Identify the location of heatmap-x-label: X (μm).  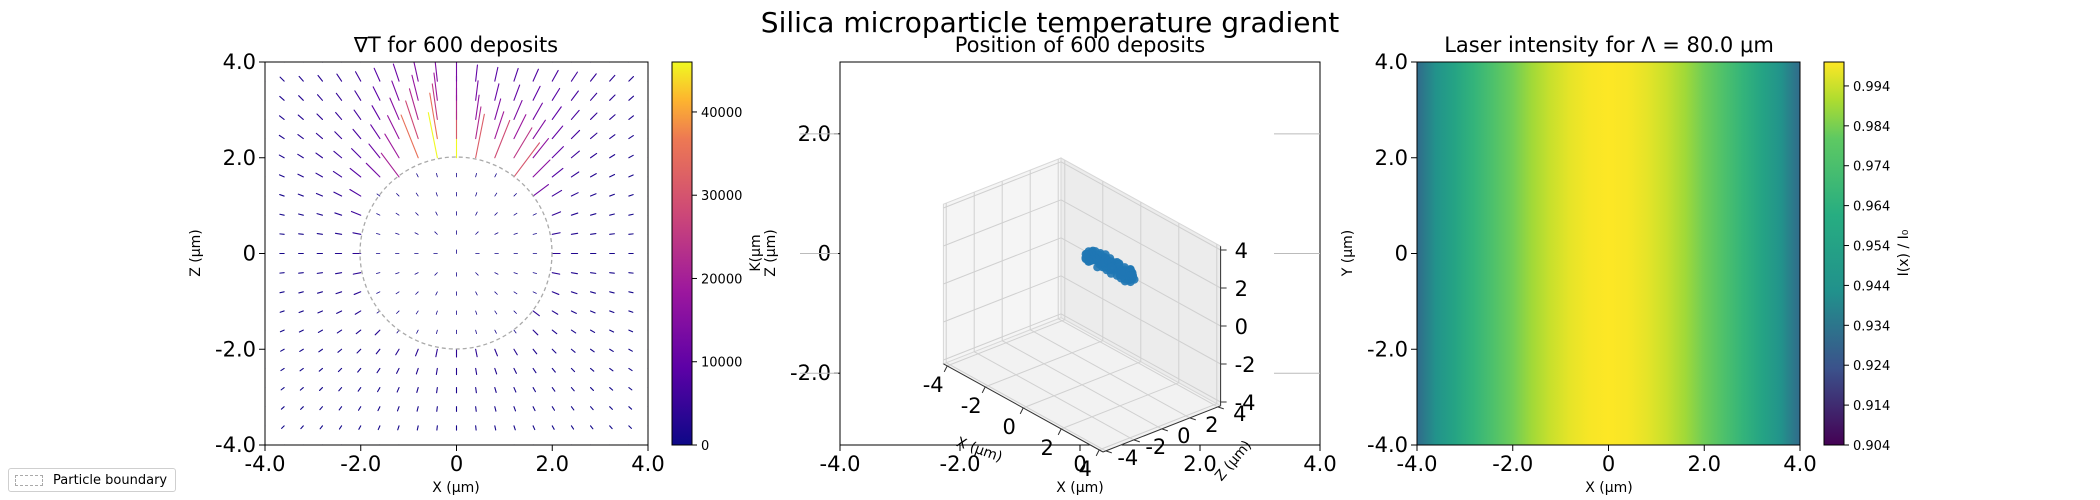
(1609, 488).